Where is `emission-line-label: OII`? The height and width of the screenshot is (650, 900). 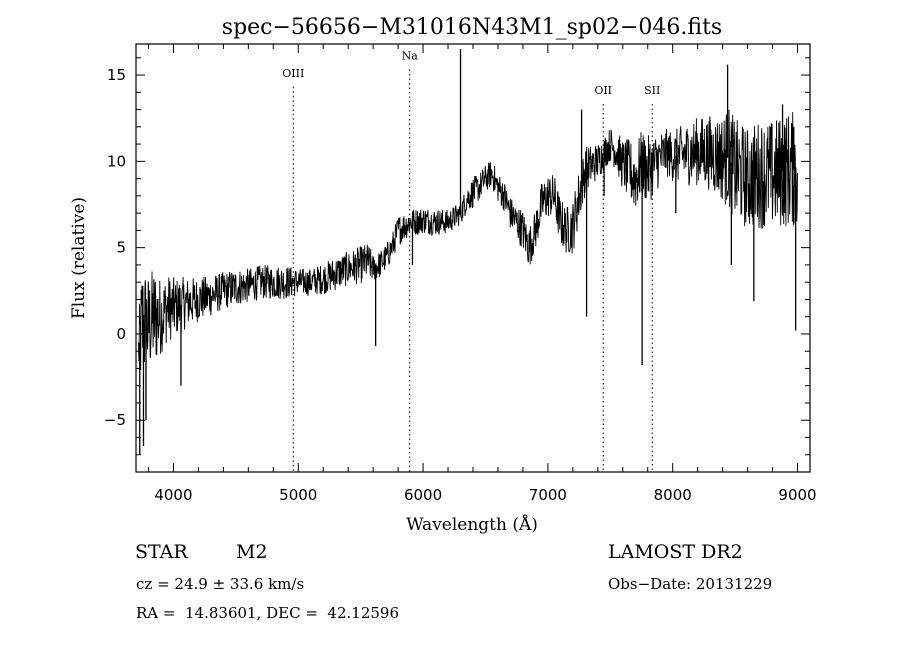 emission-line-label: OII is located at coordinates (603, 90).